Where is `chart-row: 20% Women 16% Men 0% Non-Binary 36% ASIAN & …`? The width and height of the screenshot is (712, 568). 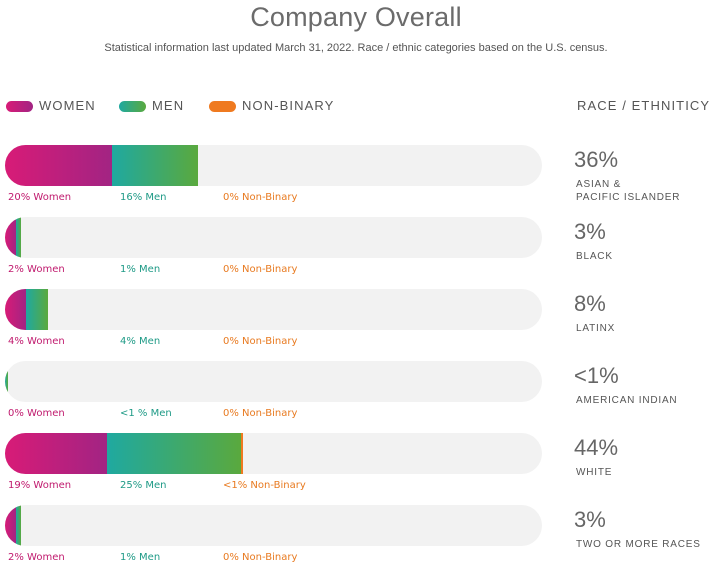 chart-row: 20% Women 16% Men 0% Non-Binary 36% ASIAN & … is located at coordinates (356, 180).